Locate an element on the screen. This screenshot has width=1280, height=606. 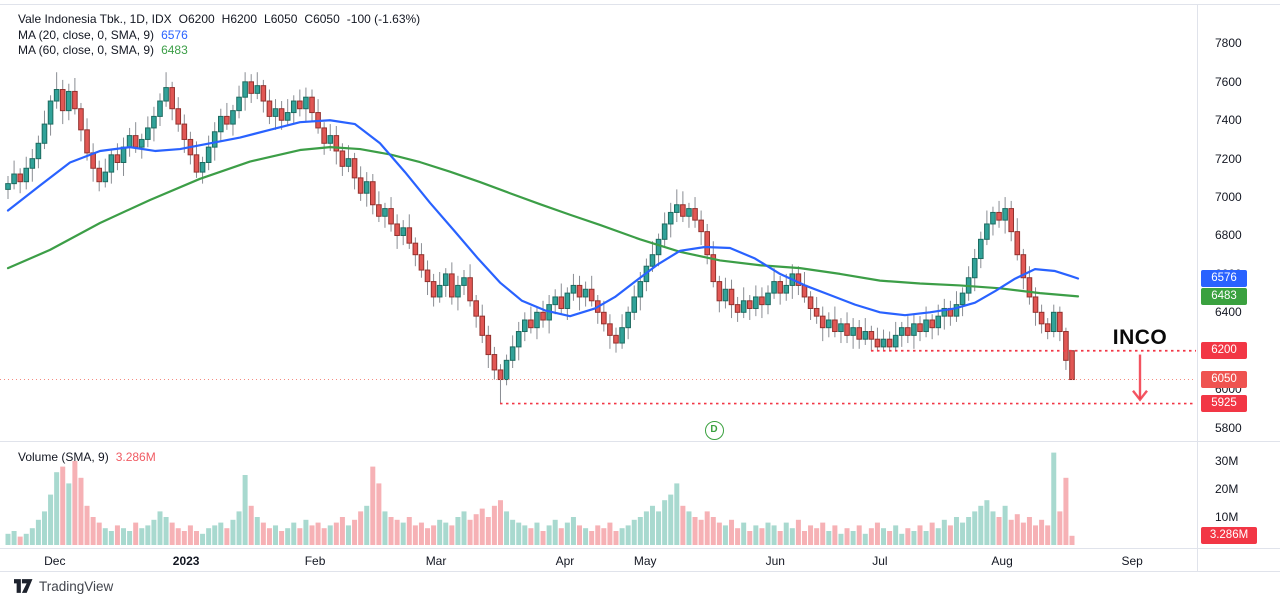
time-axis-label: Dec is located at coordinates (55, 561).